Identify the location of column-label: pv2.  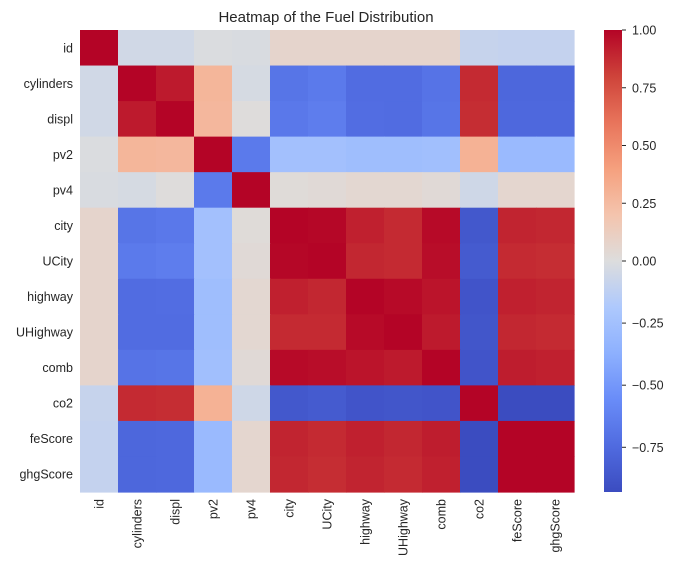
(214, 509).